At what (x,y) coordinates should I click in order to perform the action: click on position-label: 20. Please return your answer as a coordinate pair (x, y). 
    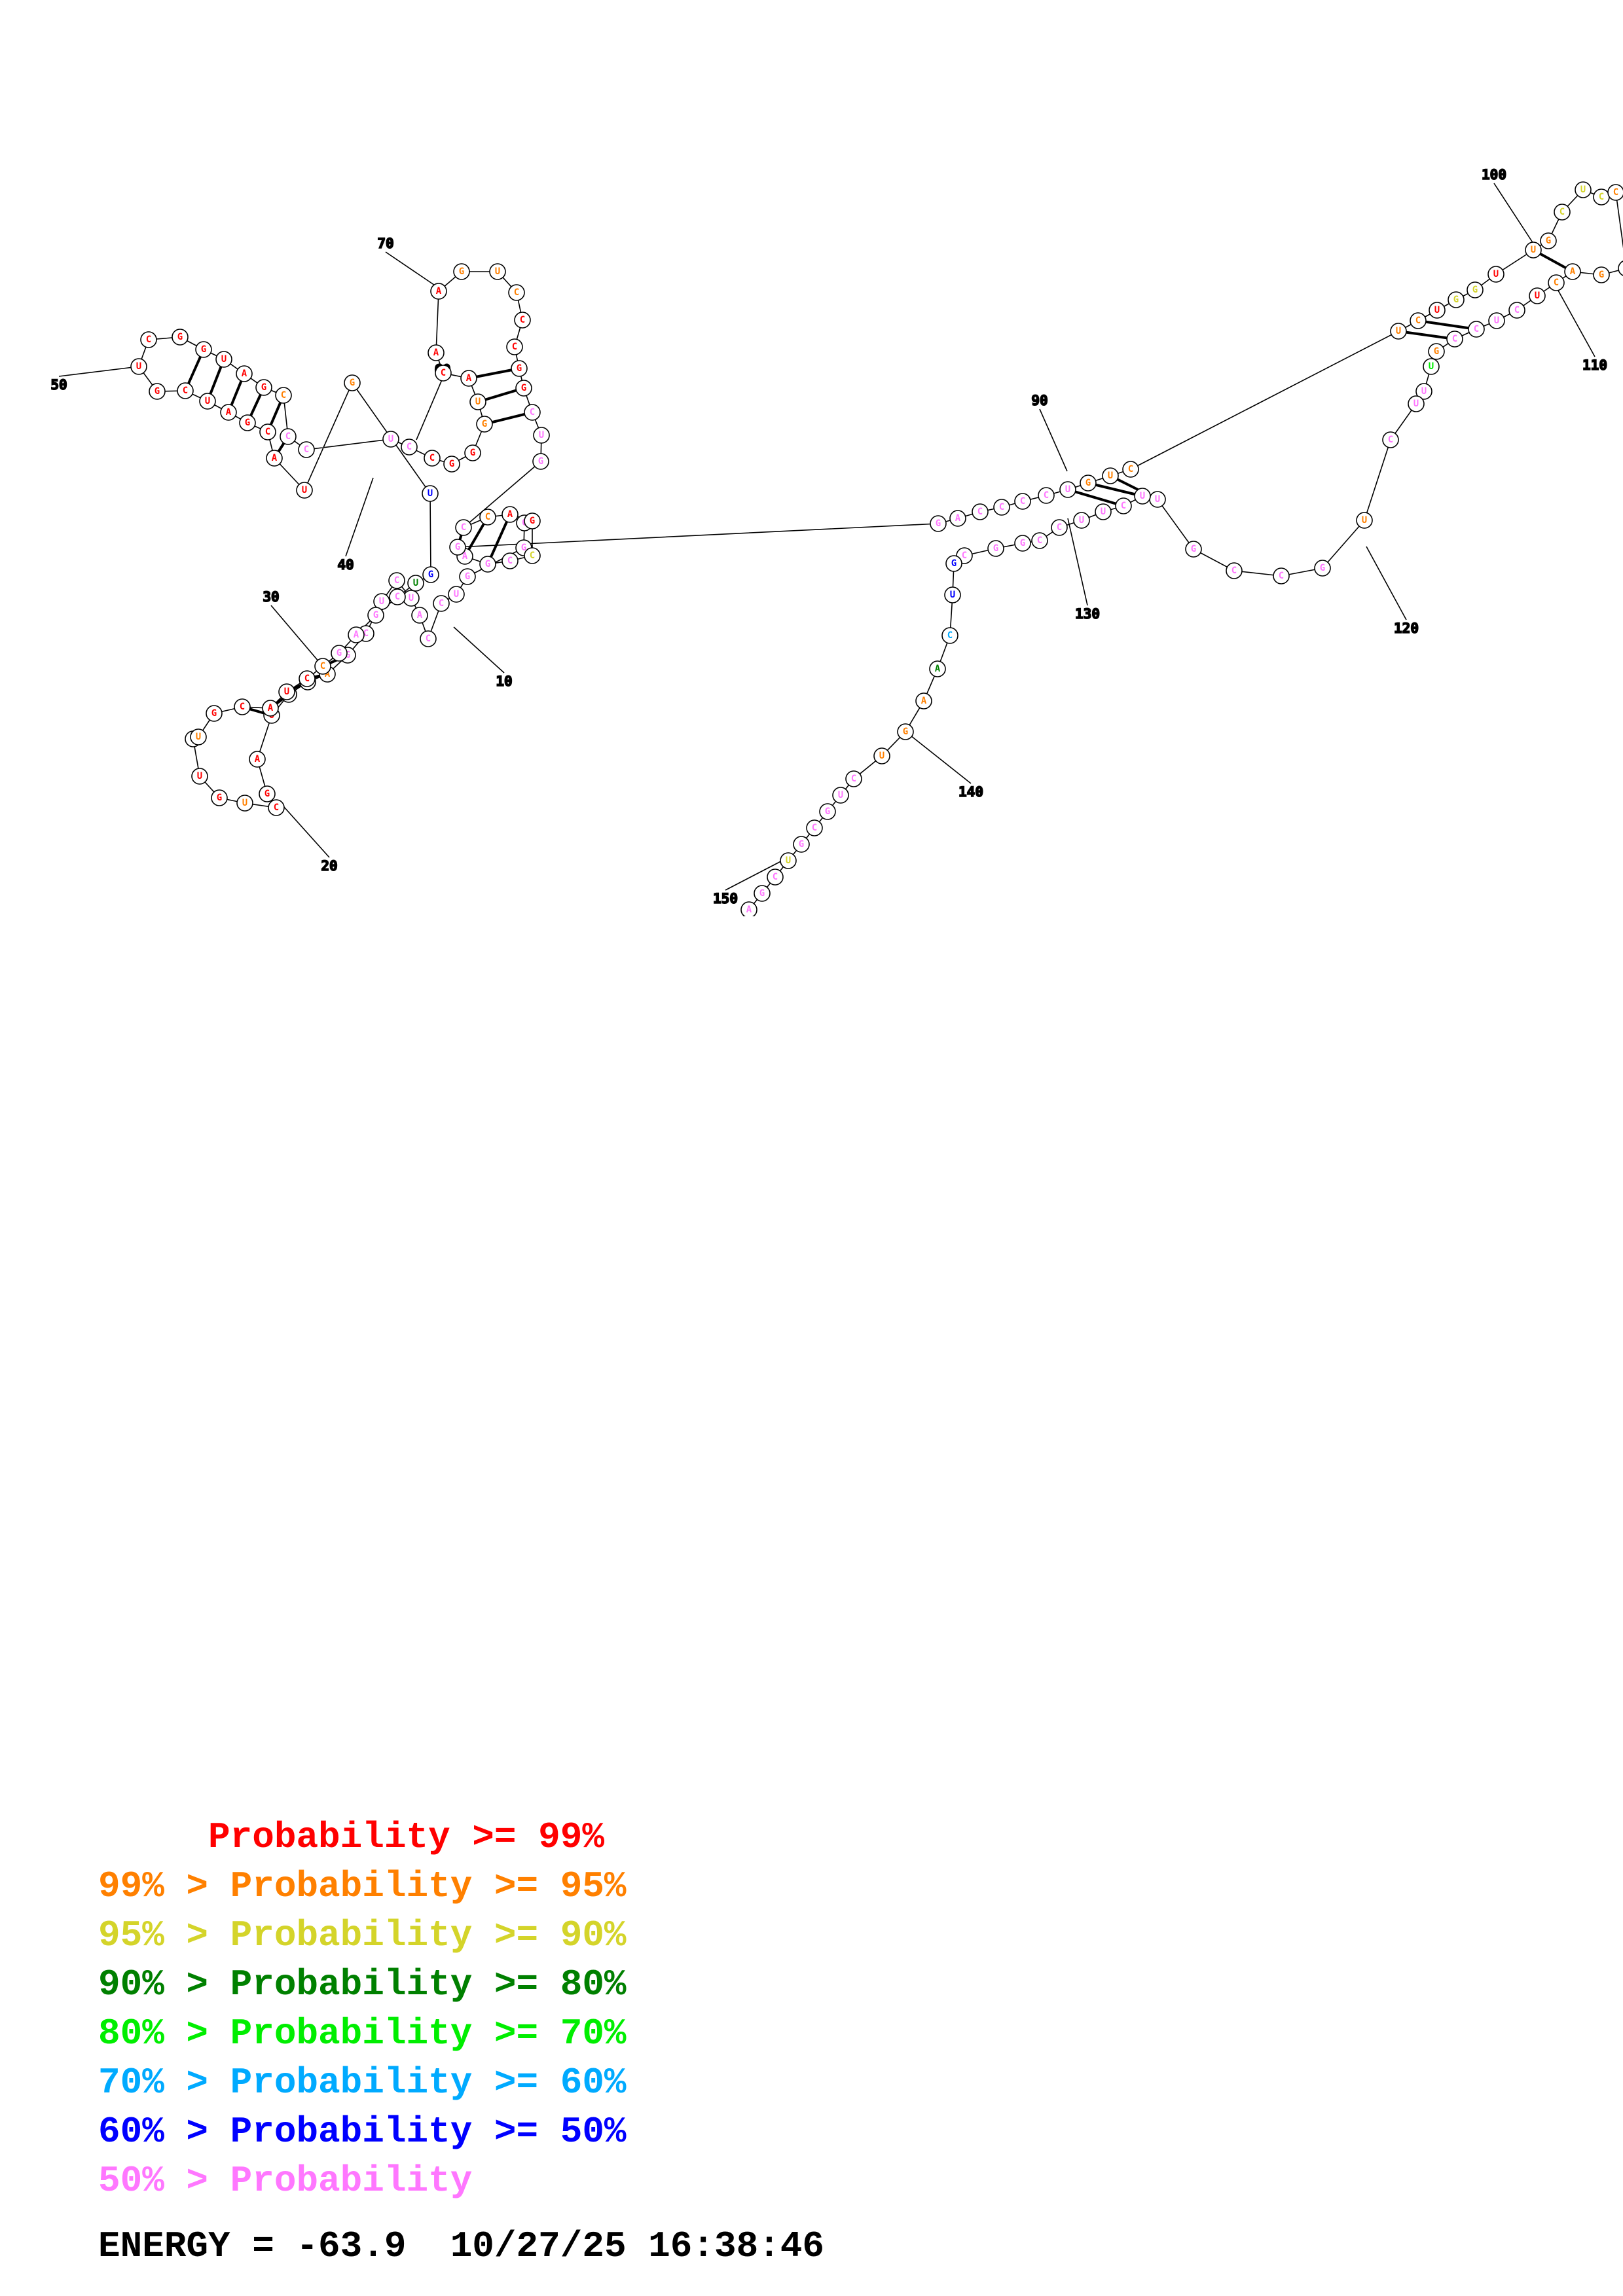
    Looking at the image, I should click on (329, 866).